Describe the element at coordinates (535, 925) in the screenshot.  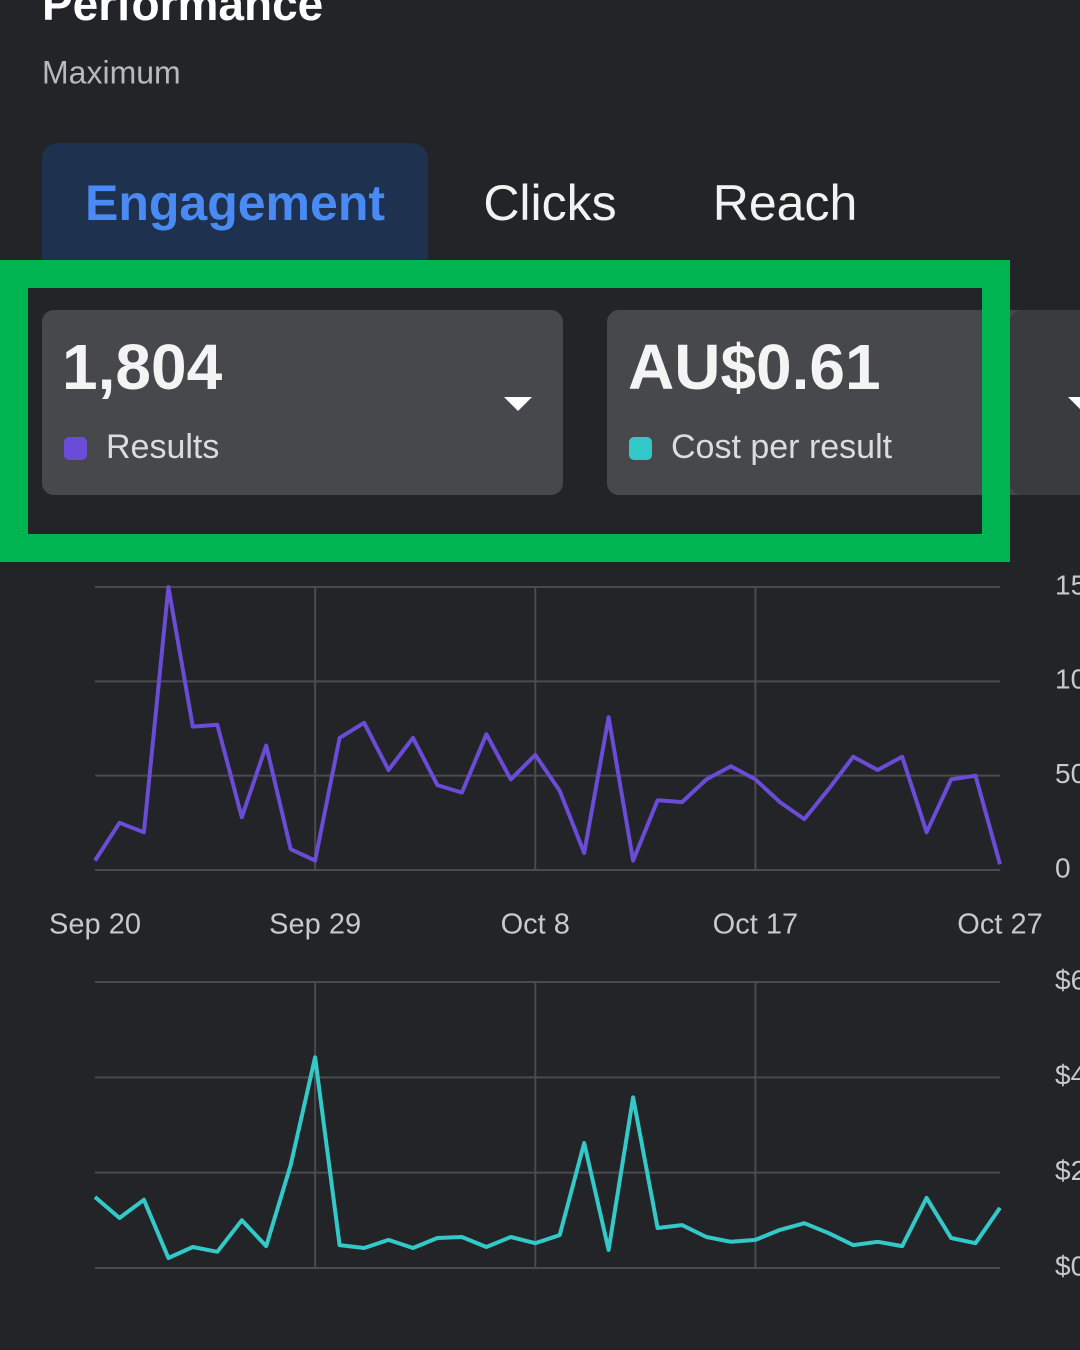
I see `x-tick-label: Oct 8` at that location.